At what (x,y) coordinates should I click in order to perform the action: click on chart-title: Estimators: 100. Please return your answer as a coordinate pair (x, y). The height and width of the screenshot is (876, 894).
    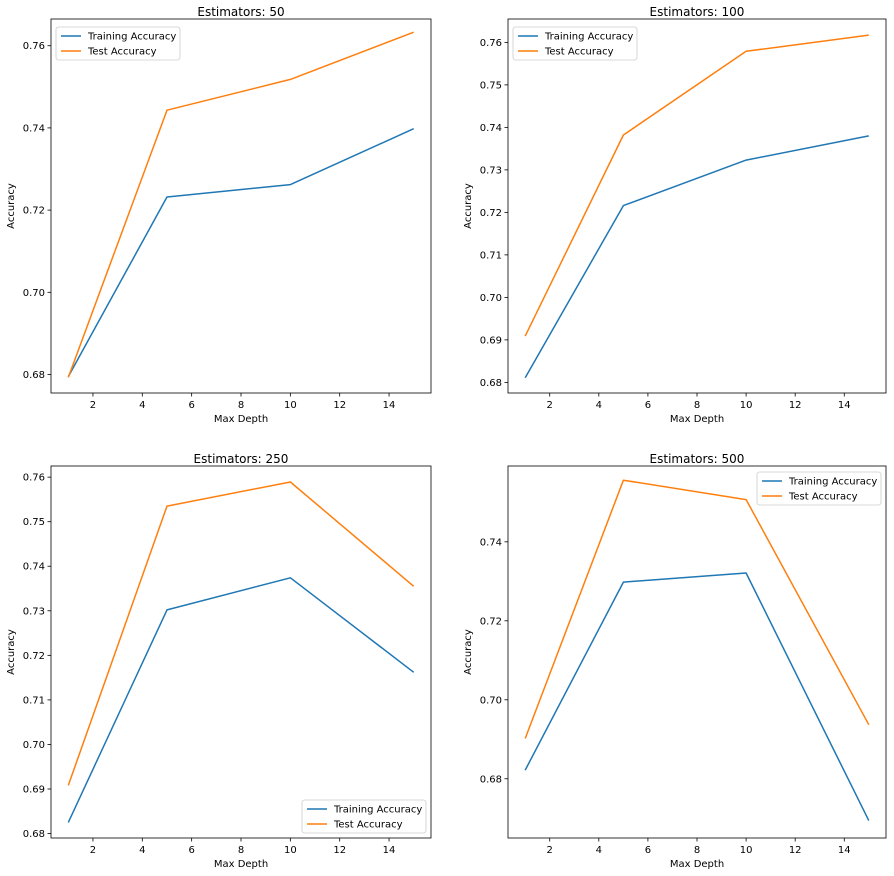
    Looking at the image, I should click on (697, 12).